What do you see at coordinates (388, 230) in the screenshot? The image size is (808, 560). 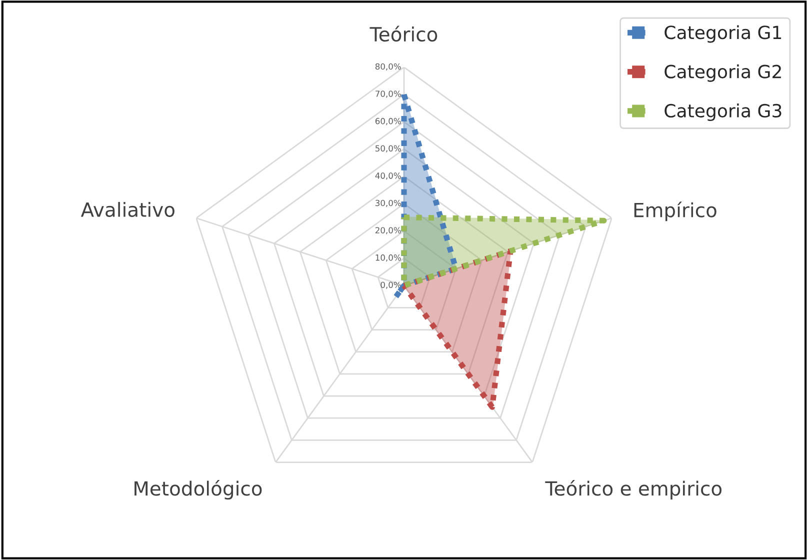 I see `y-tick-label: 20,0%` at bounding box center [388, 230].